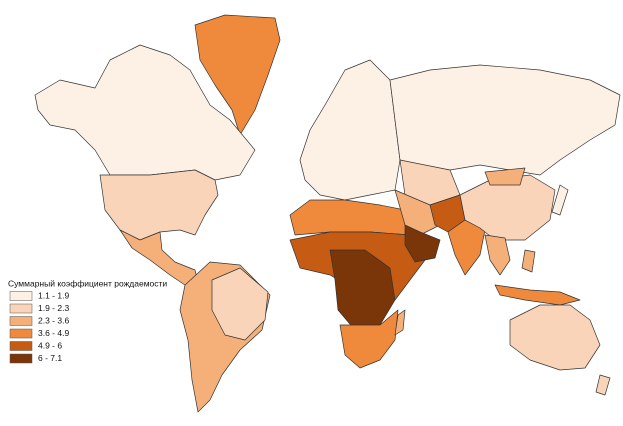  Describe the element at coordinates (53, 333) in the screenshot. I see `legend-label: 3.6 - 4.9` at that location.